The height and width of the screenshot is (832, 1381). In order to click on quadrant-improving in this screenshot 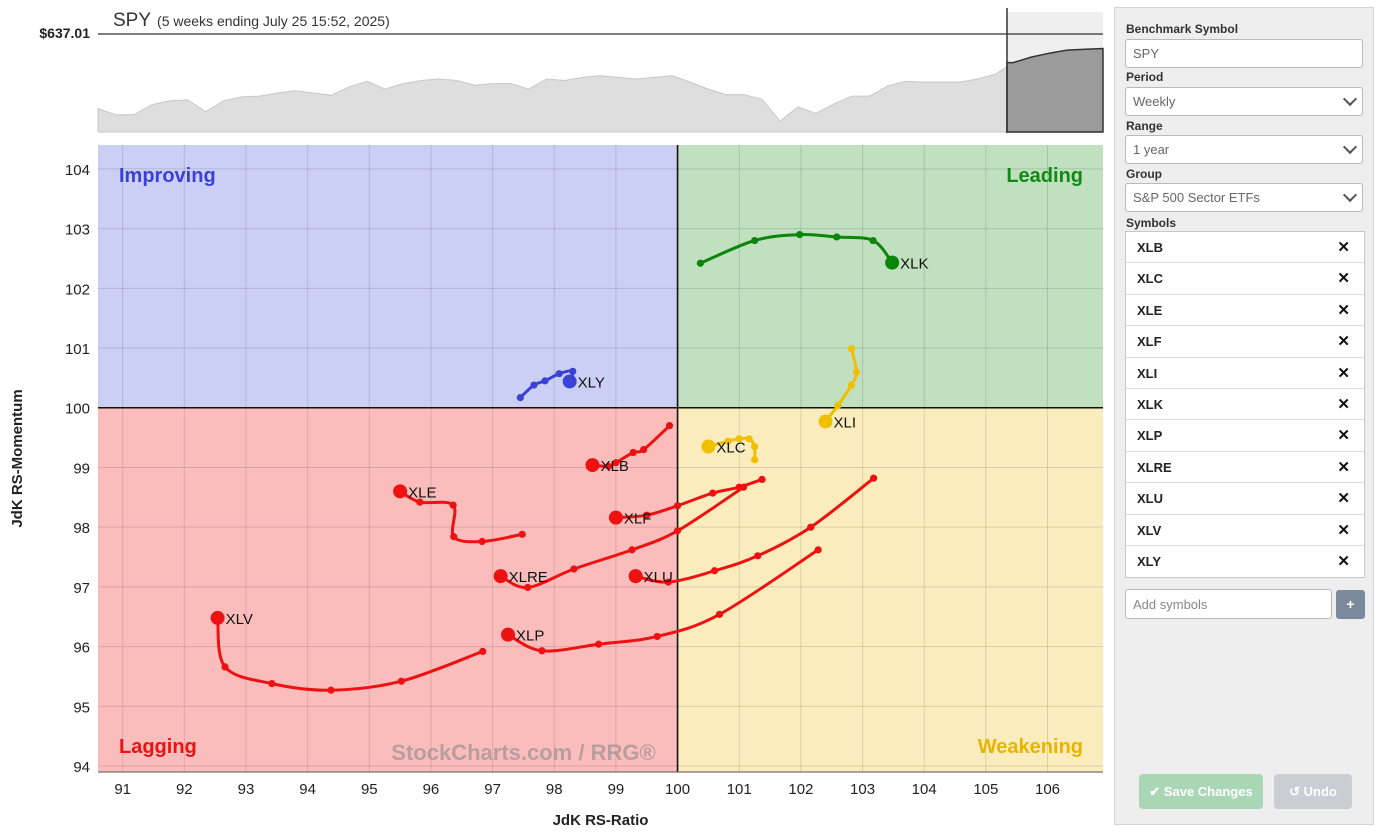, I will do `click(388, 276)`.